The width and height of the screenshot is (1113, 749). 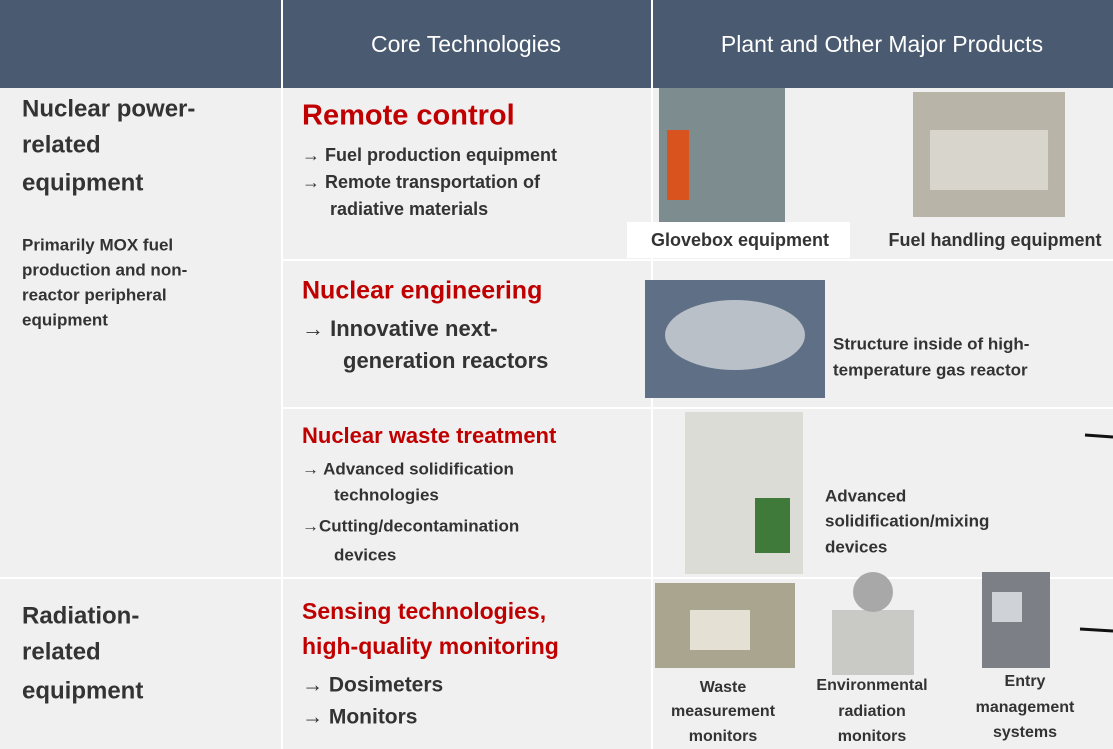 What do you see at coordinates (108, 108) in the screenshot?
I see `category: Nuclear power-` at bounding box center [108, 108].